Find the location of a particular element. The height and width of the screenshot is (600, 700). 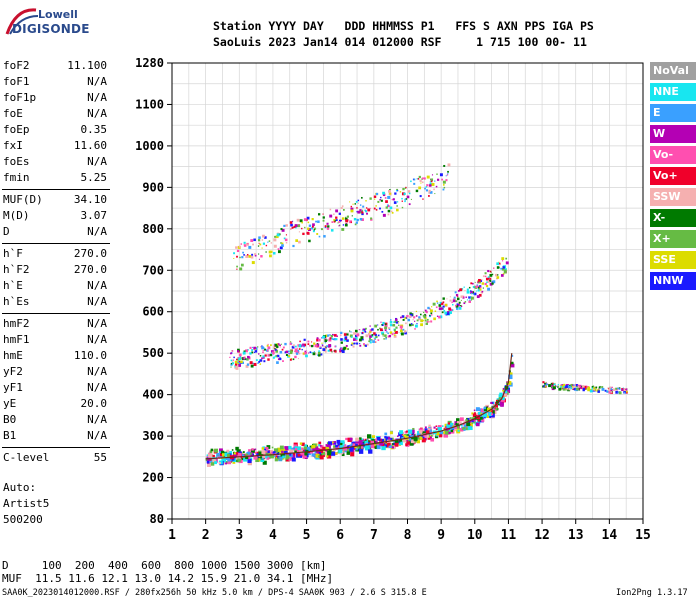

y-tick-label: 200 is located at coordinates (153, 478).